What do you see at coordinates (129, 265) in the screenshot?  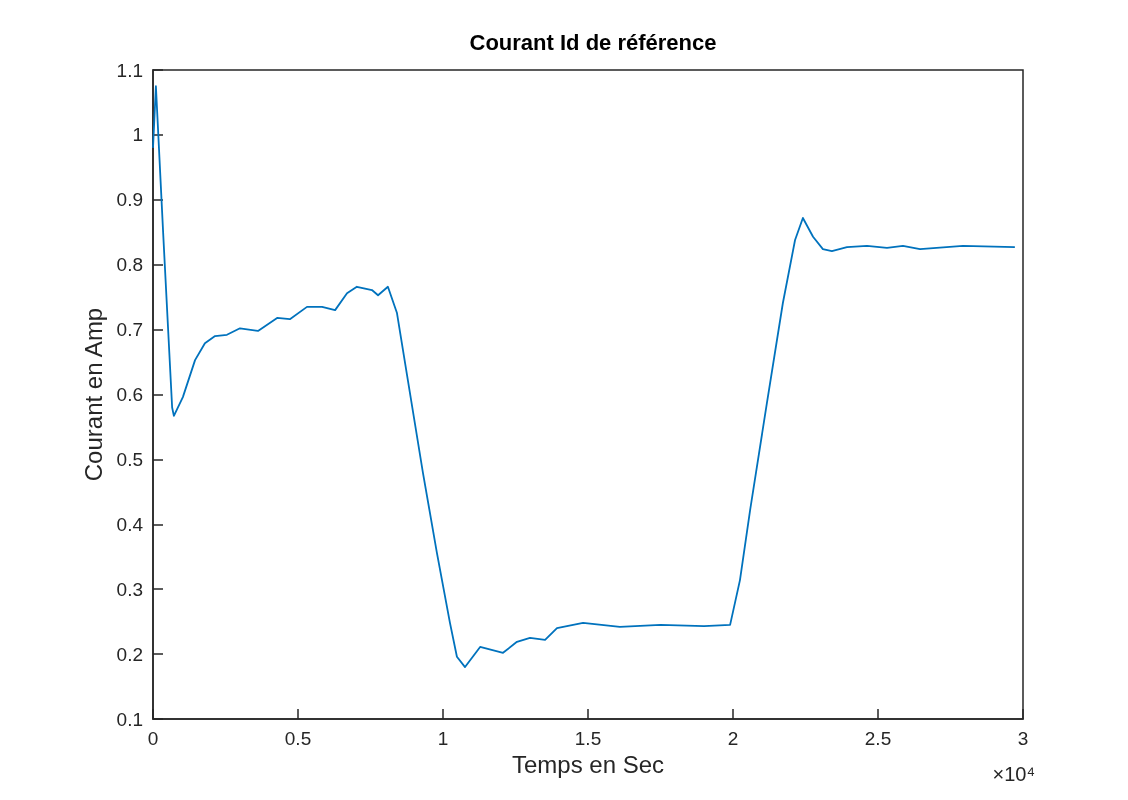 I see `y-tick-label: 0.8` at bounding box center [129, 265].